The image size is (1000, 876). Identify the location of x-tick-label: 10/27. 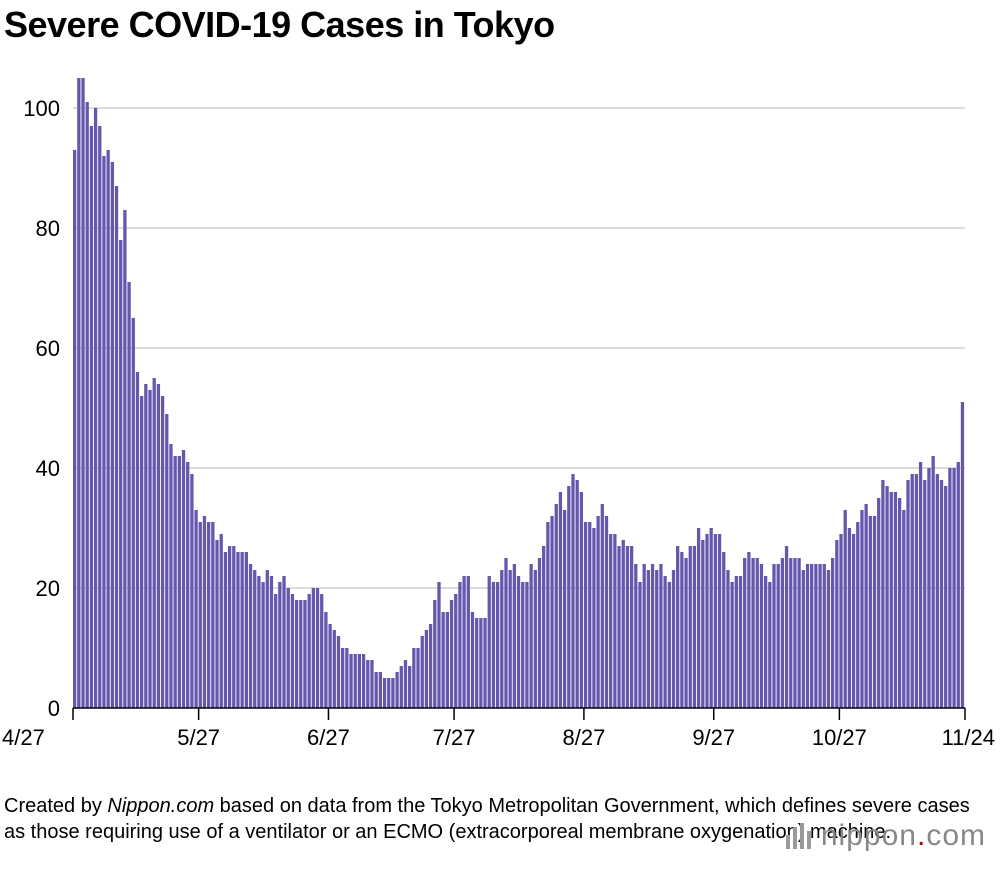
(839, 737).